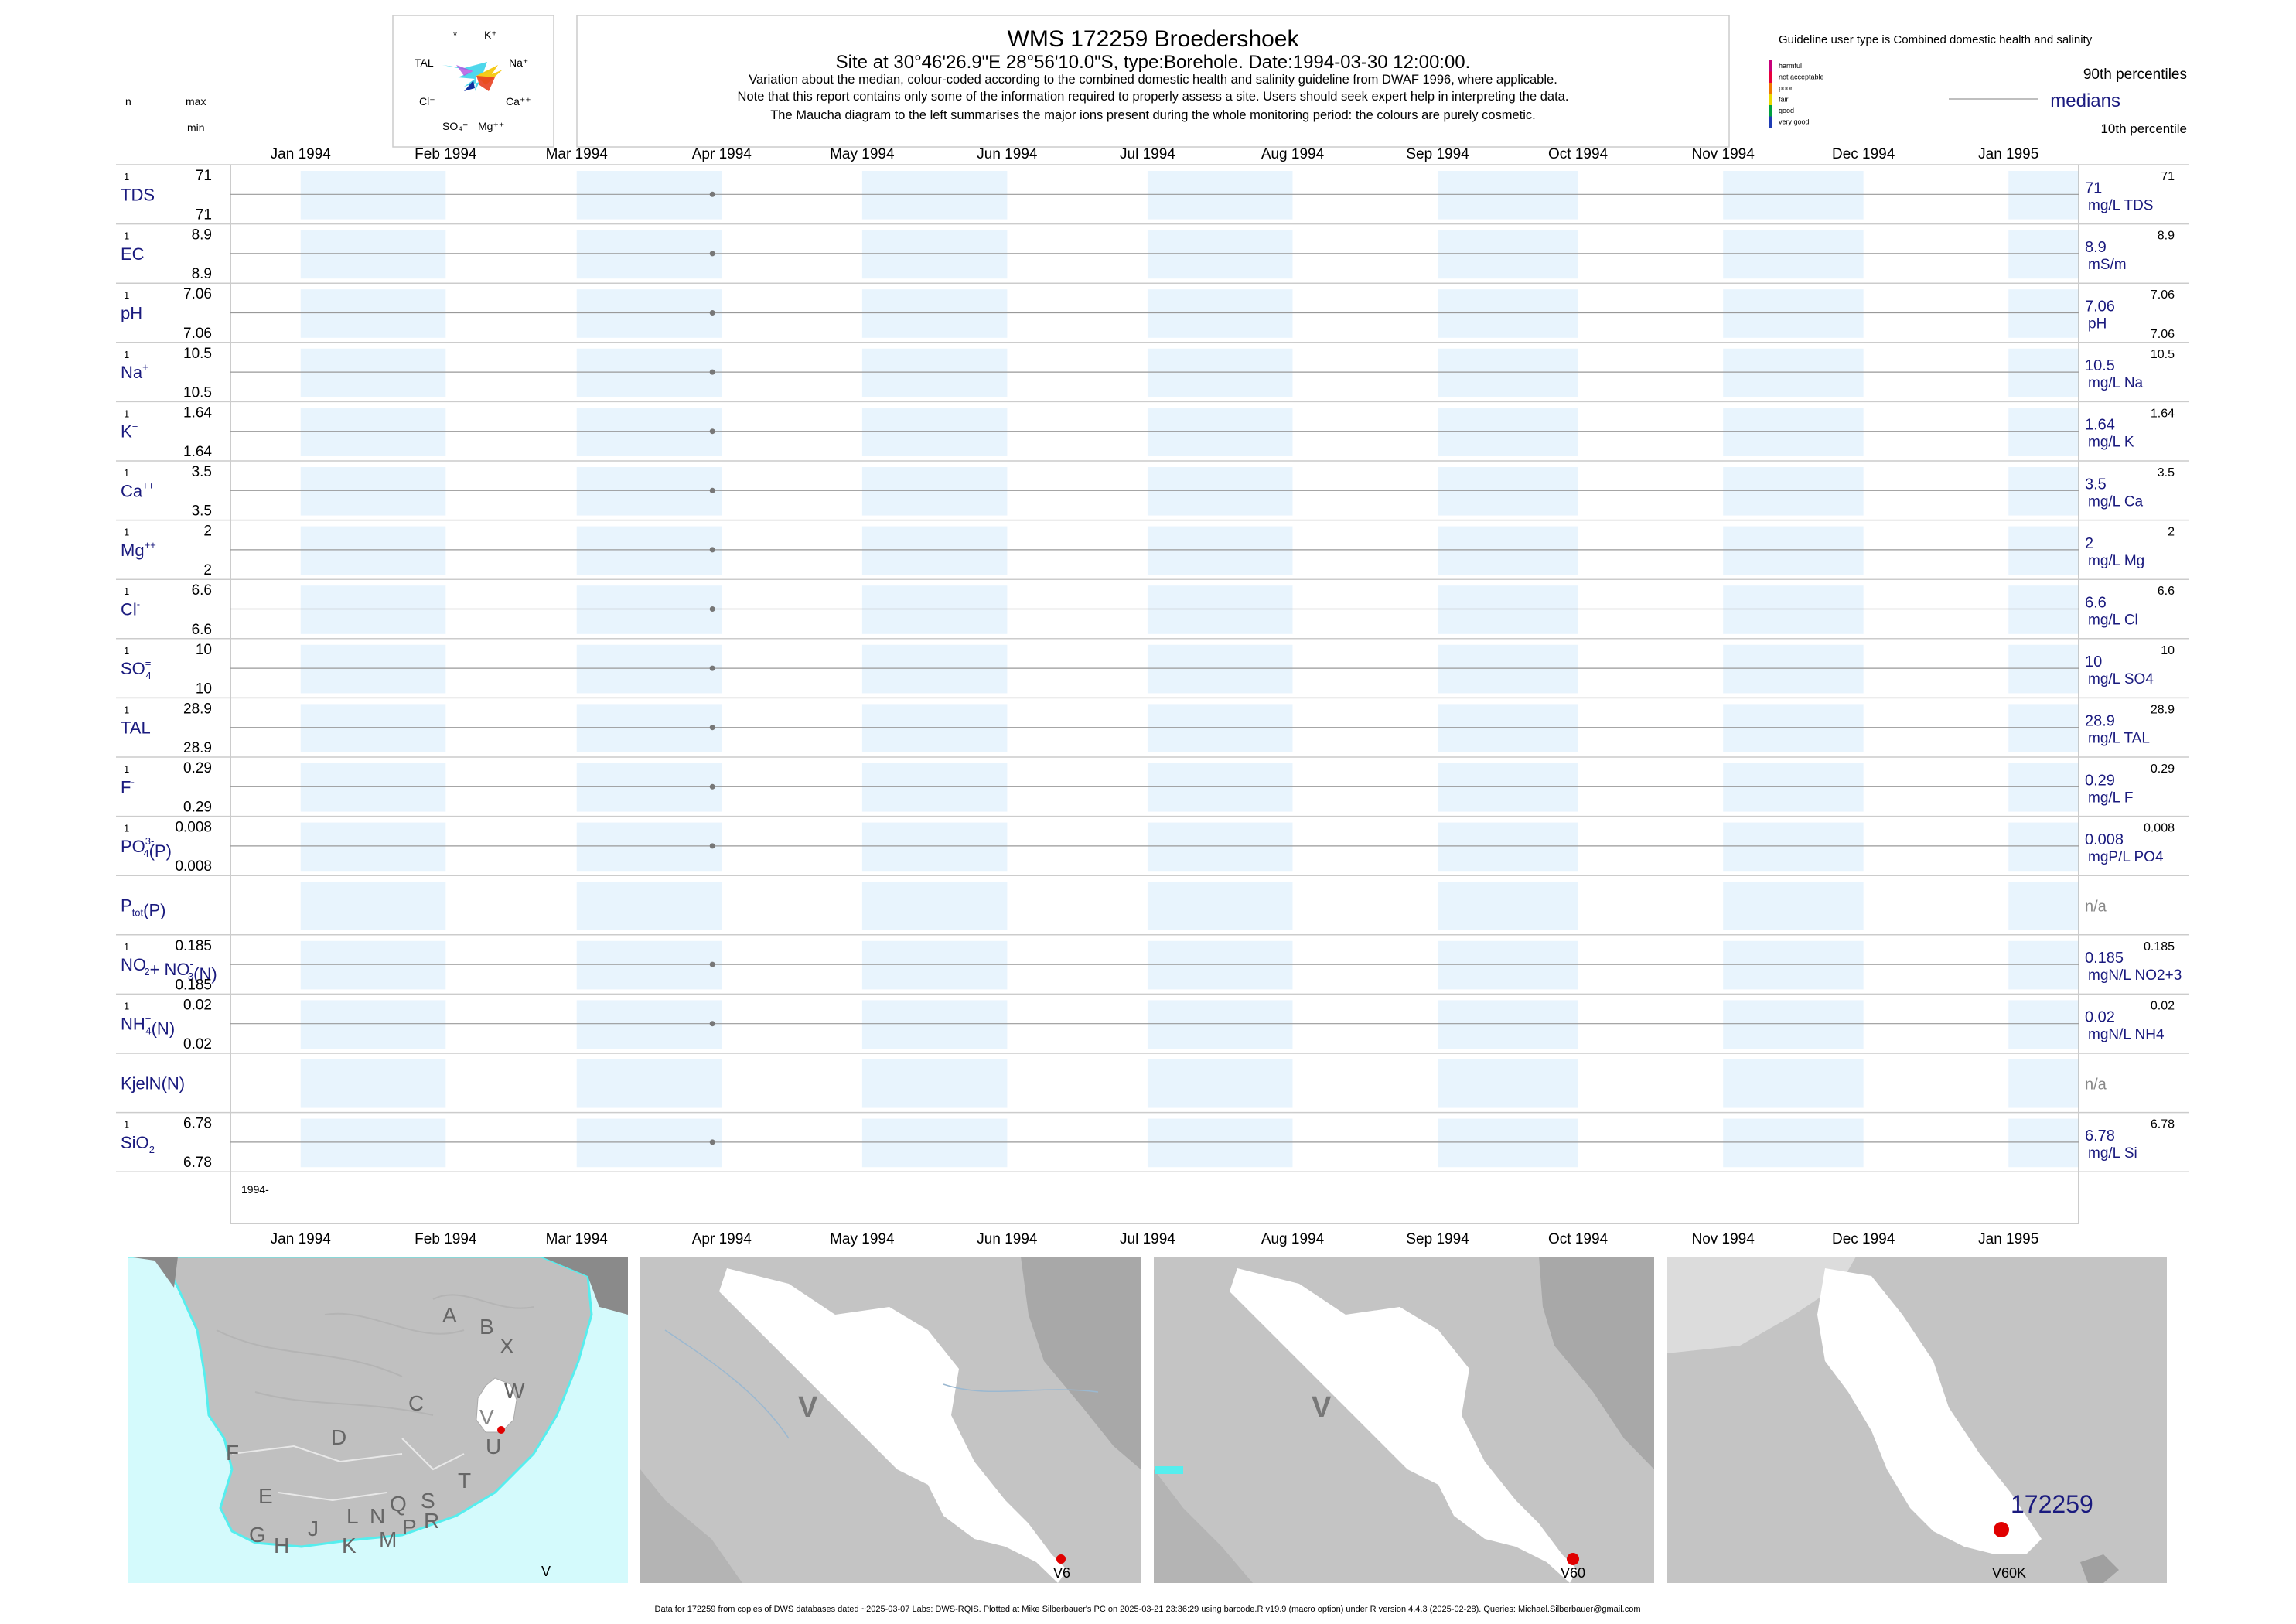  What do you see at coordinates (197, 709) in the screenshot?
I see `max-value: 28.9` at bounding box center [197, 709].